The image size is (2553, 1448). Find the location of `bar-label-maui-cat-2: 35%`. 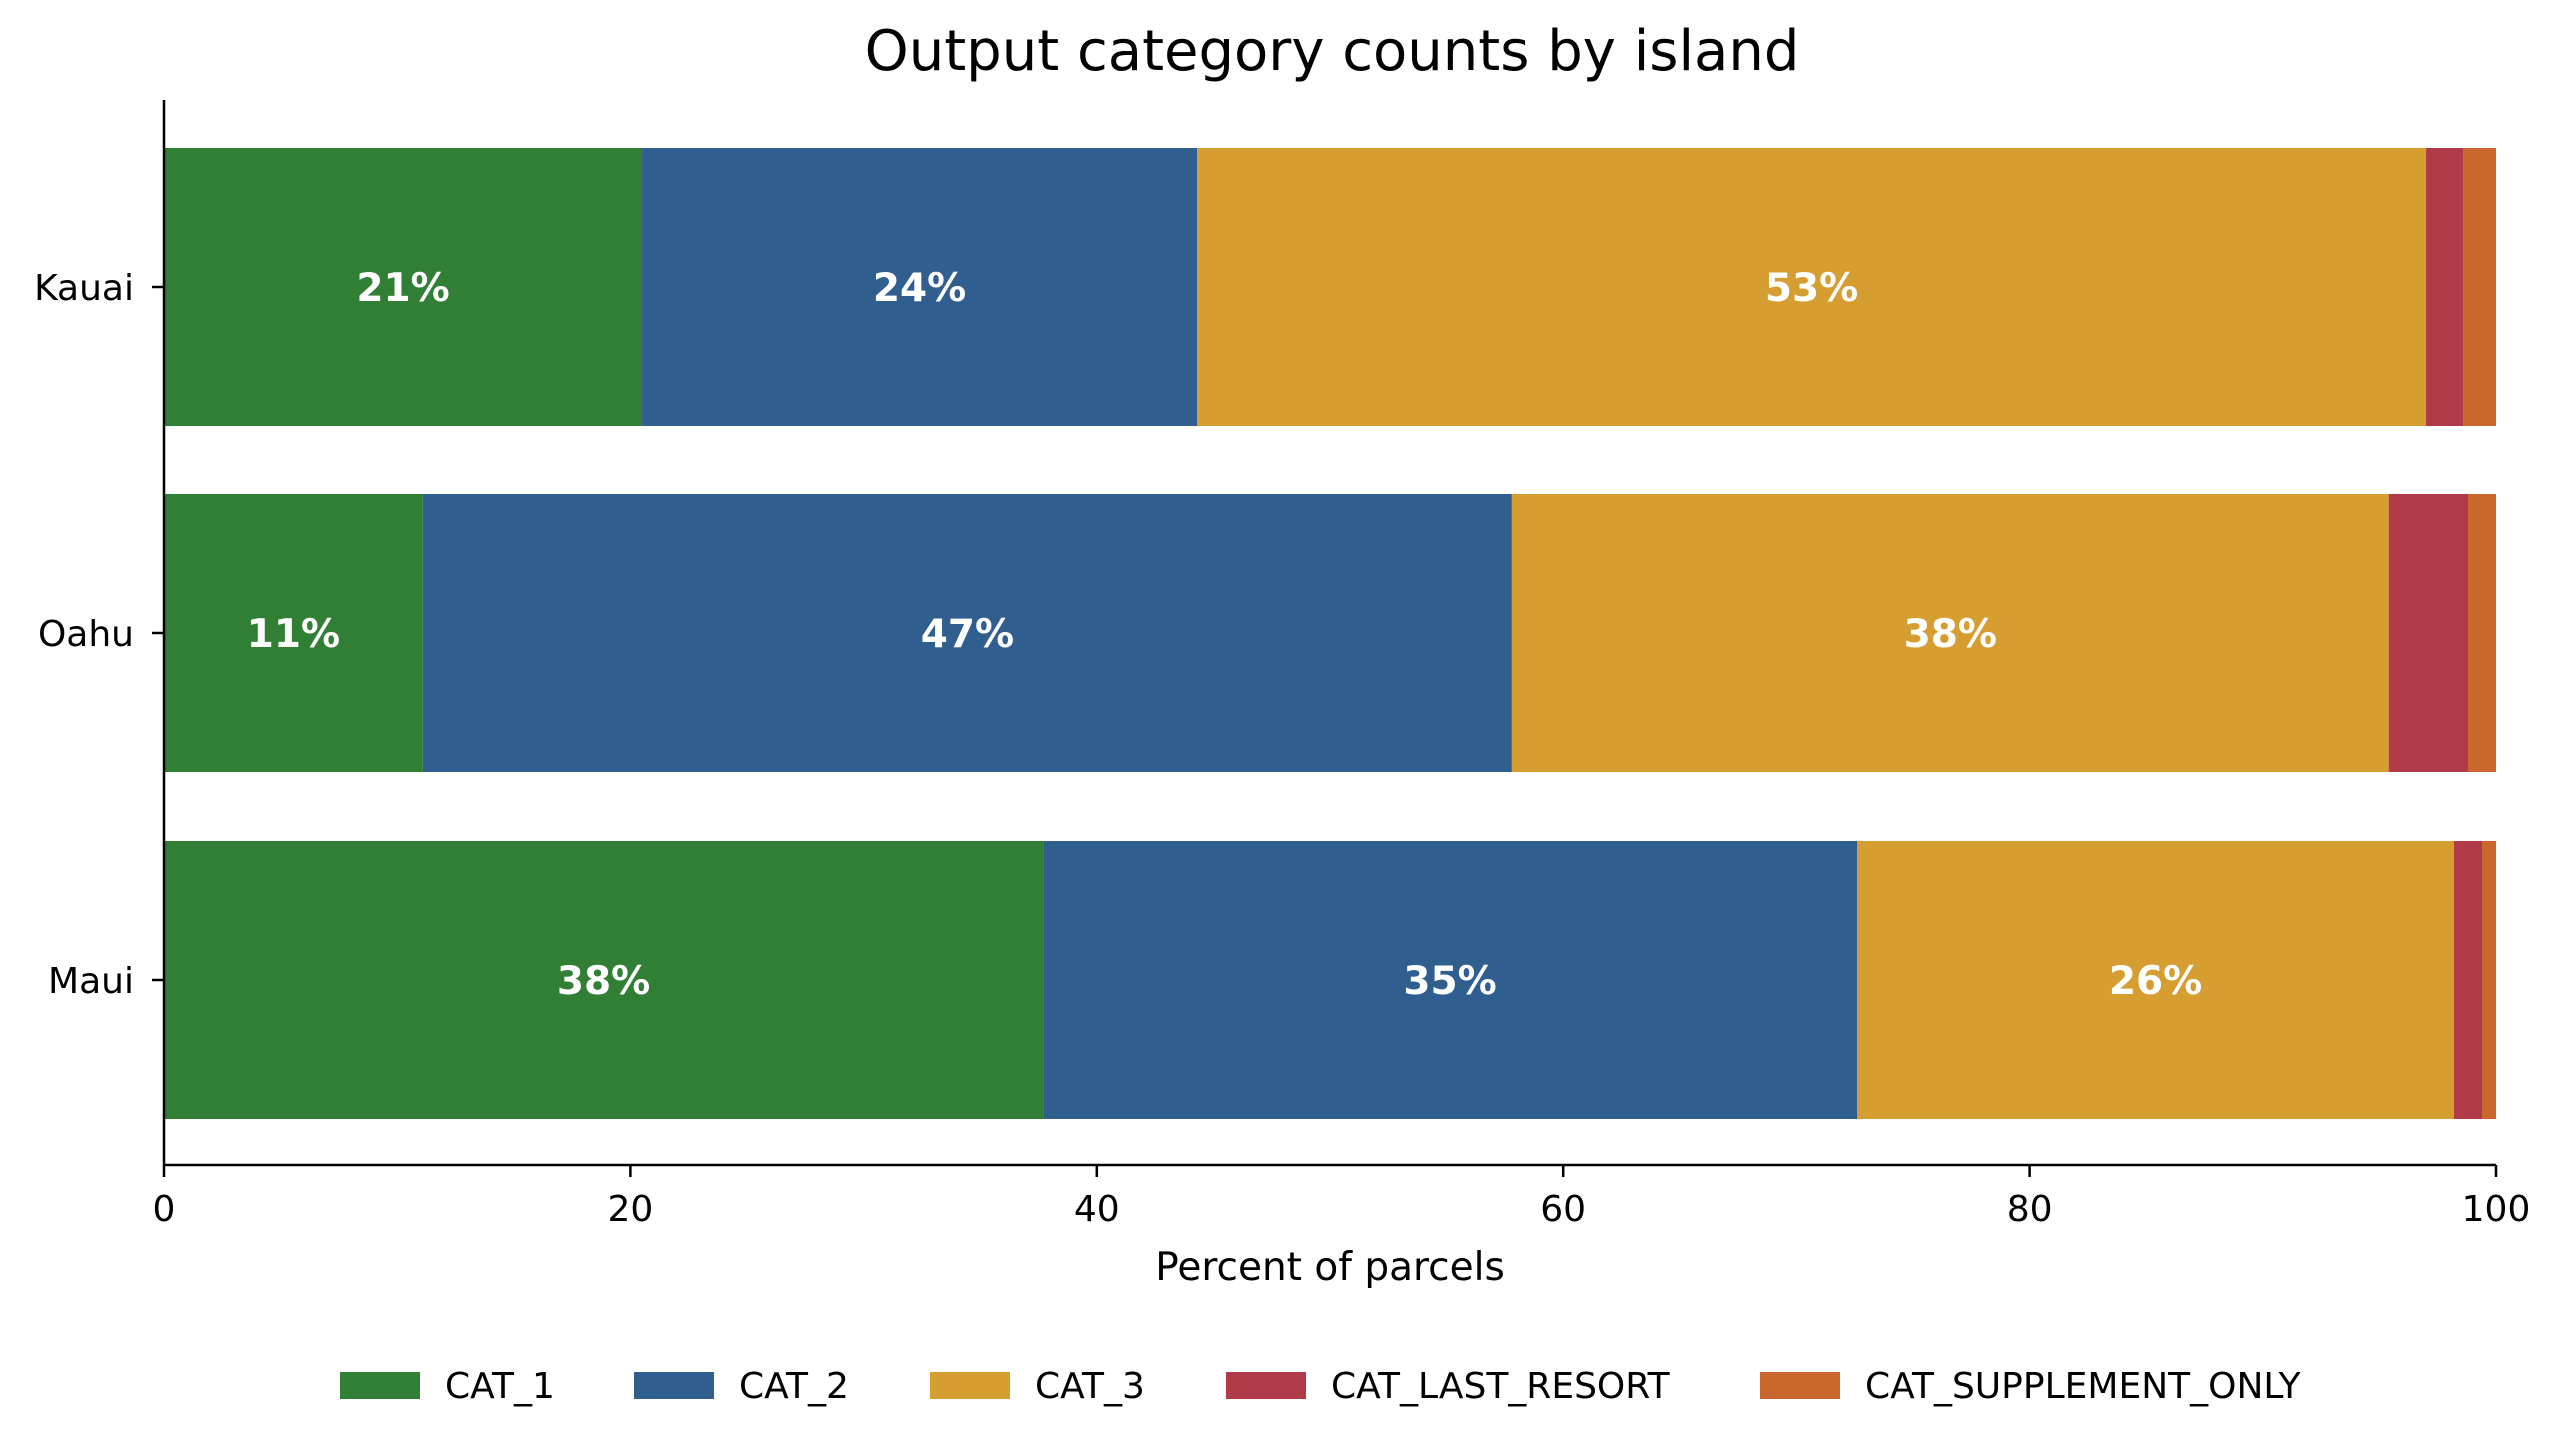

bar-label-maui-cat-2: 35% is located at coordinates (1449, 981).